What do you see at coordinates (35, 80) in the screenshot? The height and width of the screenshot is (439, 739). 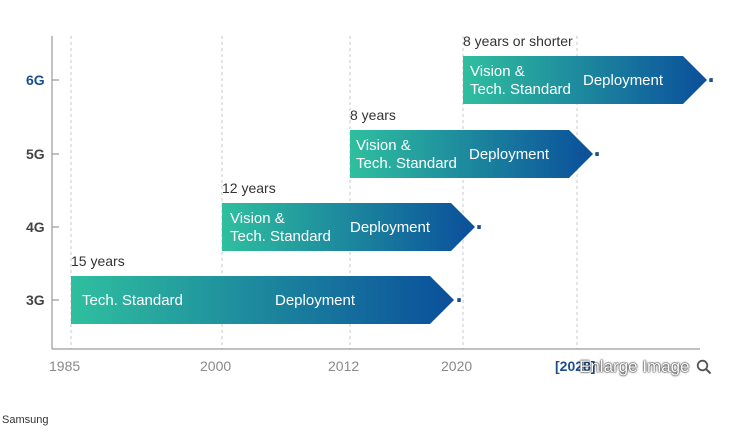 I see `row-label-6G: 6G` at bounding box center [35, 80].